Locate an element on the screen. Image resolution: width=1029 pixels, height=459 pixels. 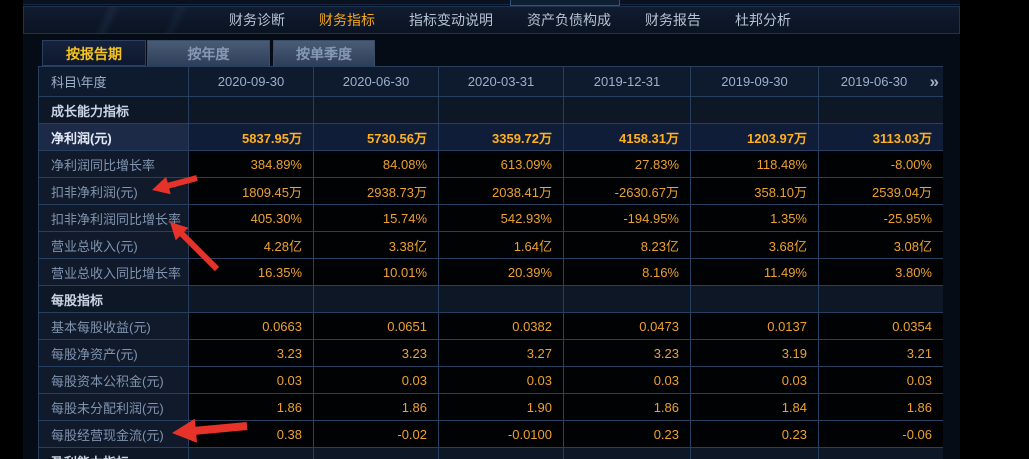
row-label-cell: 每股未分配利润(元) is located at coordinates (114, 407).